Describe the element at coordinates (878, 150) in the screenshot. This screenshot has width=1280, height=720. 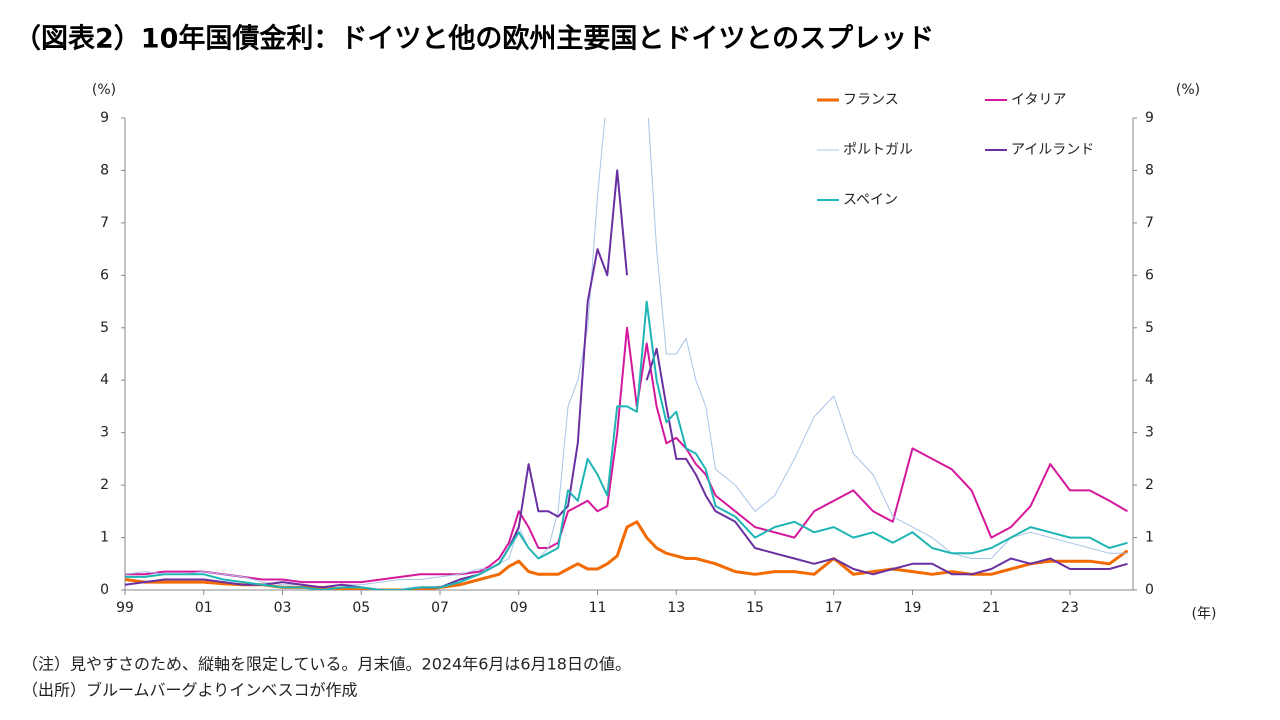
I see `legend-label: ポルトガル` at that location.